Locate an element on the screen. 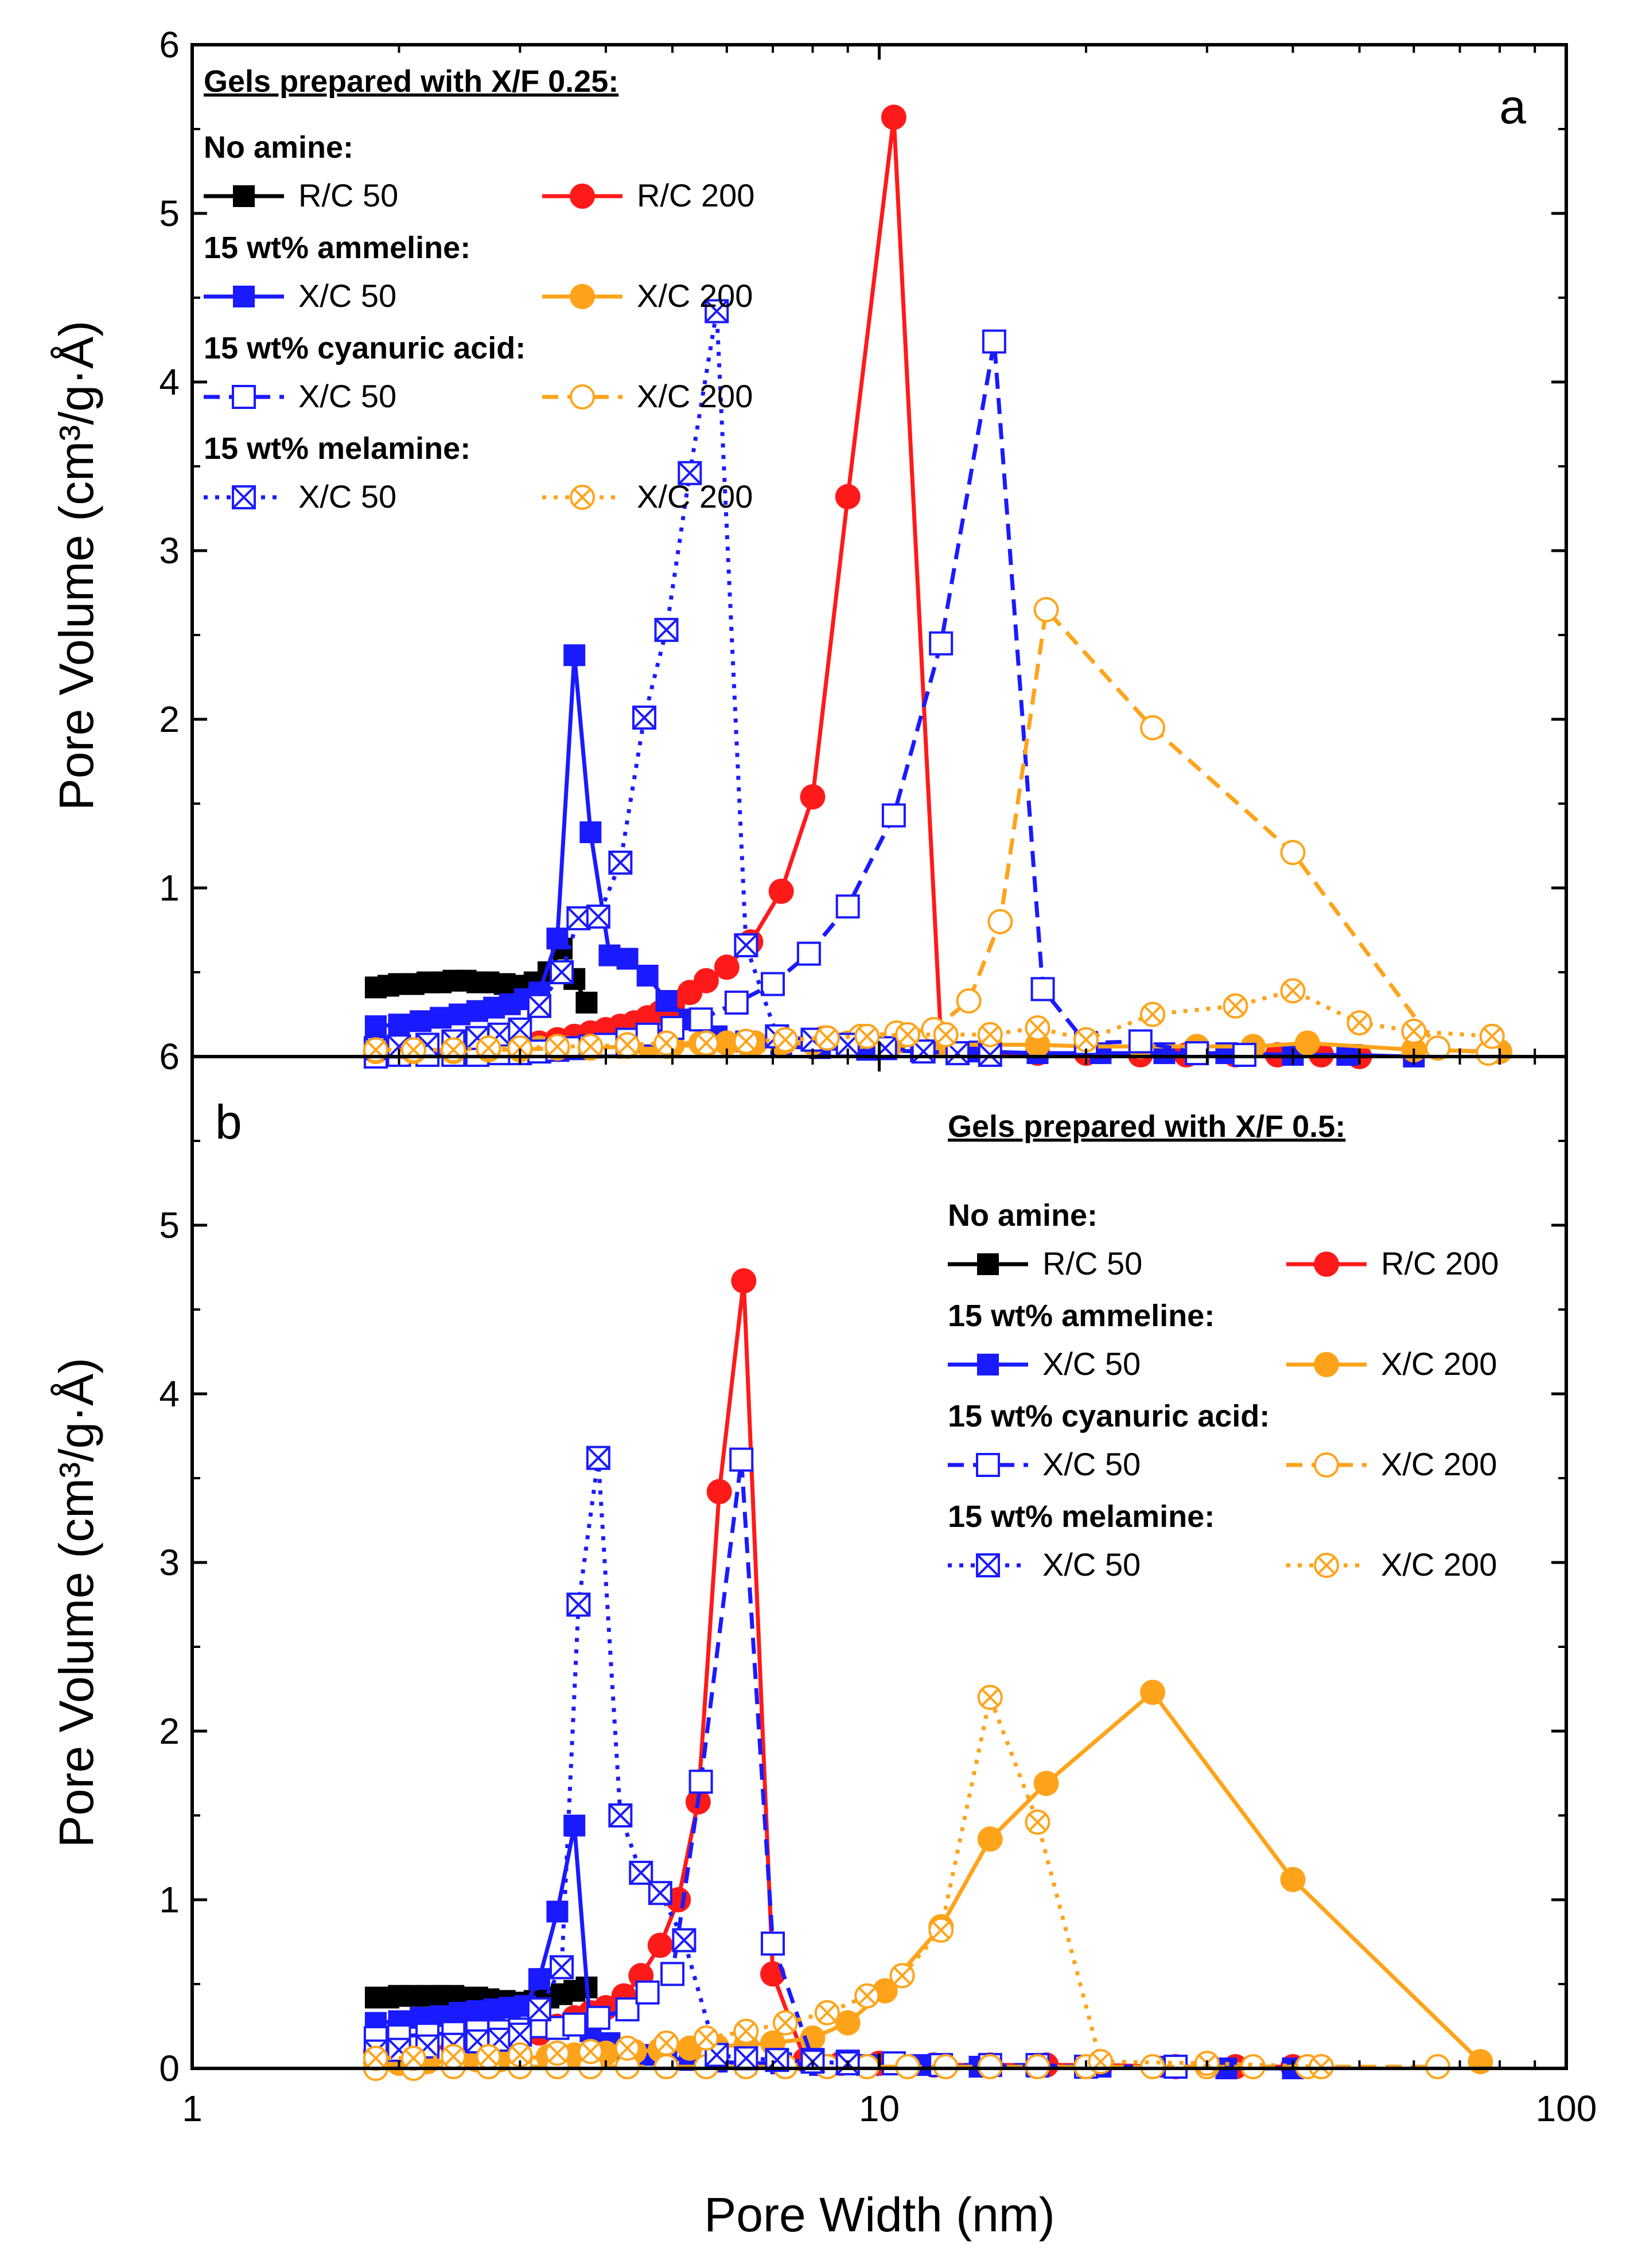 Image resolution: width=1642 pixels, height=2268 pixels. y-axis-title-b: Pore Volume (cm³/g·Å) is located at coordinates (76, 1603).